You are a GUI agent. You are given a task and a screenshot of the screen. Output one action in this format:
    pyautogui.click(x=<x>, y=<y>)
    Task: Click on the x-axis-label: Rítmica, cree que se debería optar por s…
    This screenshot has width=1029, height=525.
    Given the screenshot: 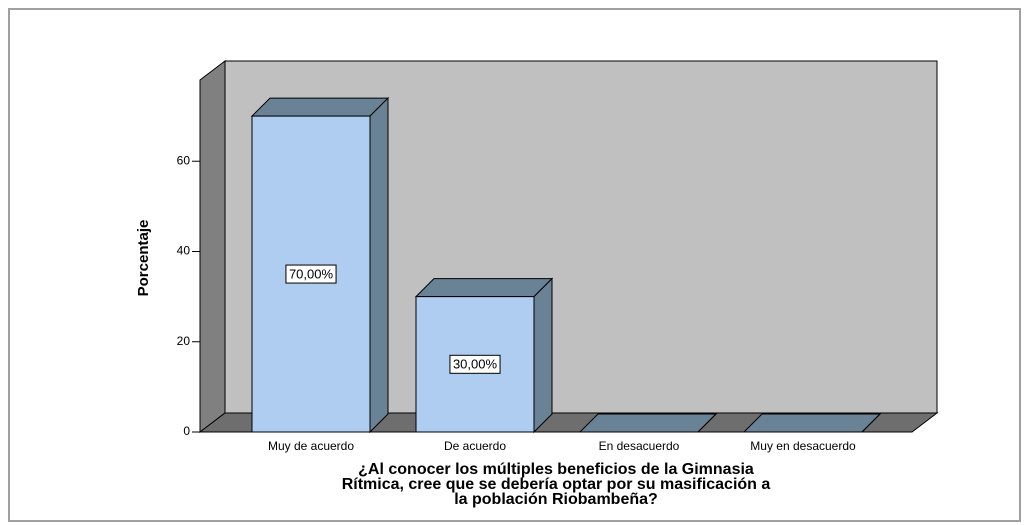 What is the action you would take?
    pyautogui.click(x=556, y=484)
    